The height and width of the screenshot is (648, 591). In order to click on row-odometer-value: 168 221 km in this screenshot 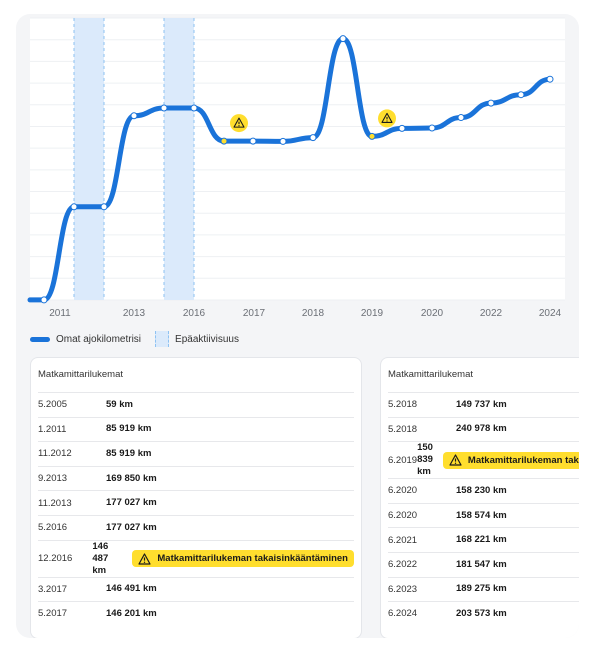, I will do `click(481, 540)`.